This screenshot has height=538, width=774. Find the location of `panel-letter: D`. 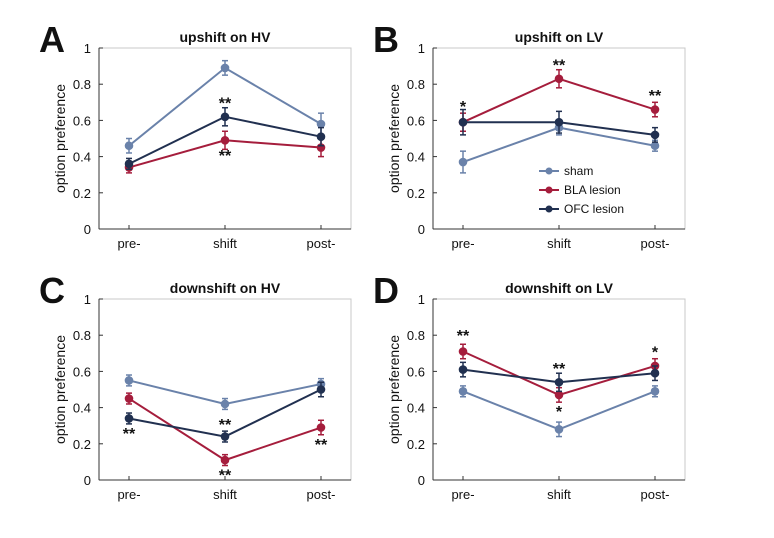

panel-letter: D is located at coordinates (386, 290).